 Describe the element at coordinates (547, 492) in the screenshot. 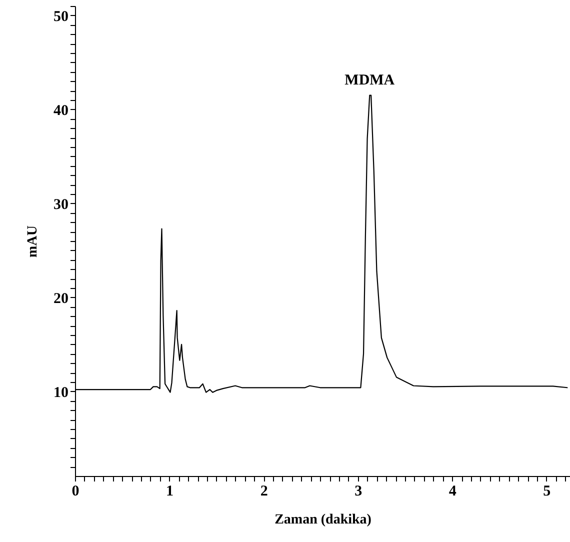

I see `x-tick-label: 5` at that location.